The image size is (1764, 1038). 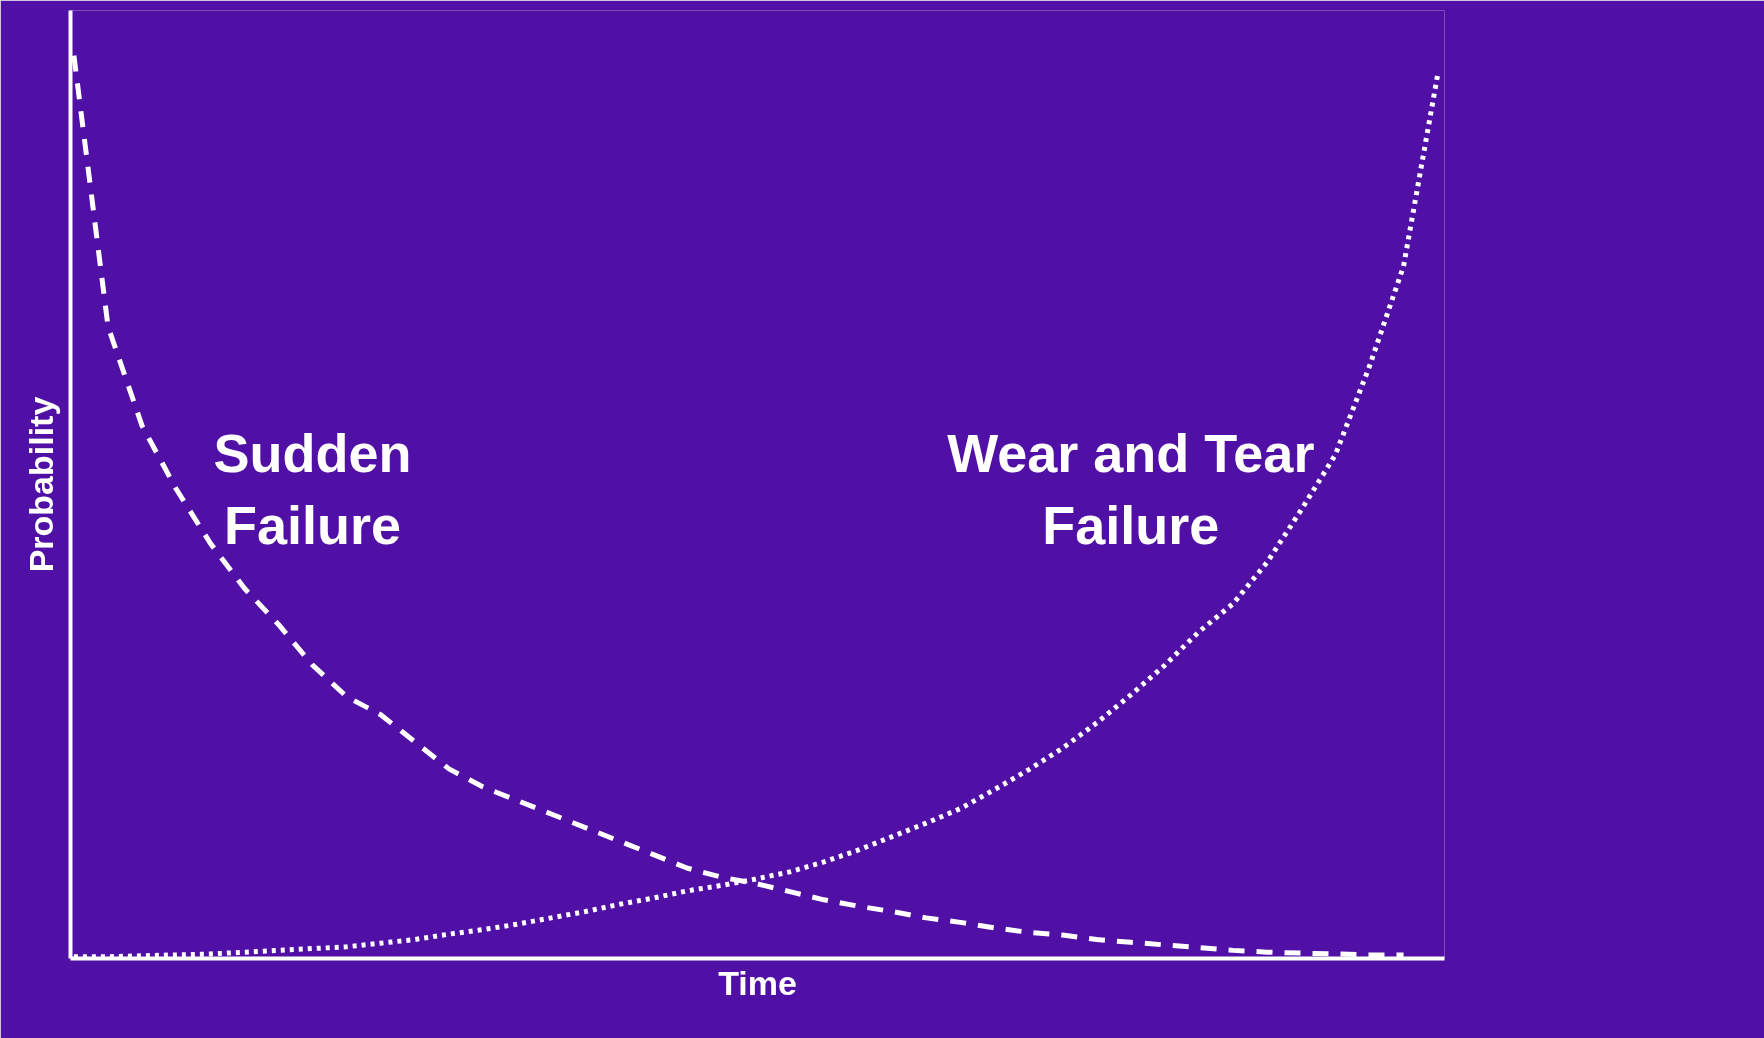 What do you see at coordinates (40, 484) in the screenshot?
I see `y-axis-title: Probability` at bounding box center [40, 484].